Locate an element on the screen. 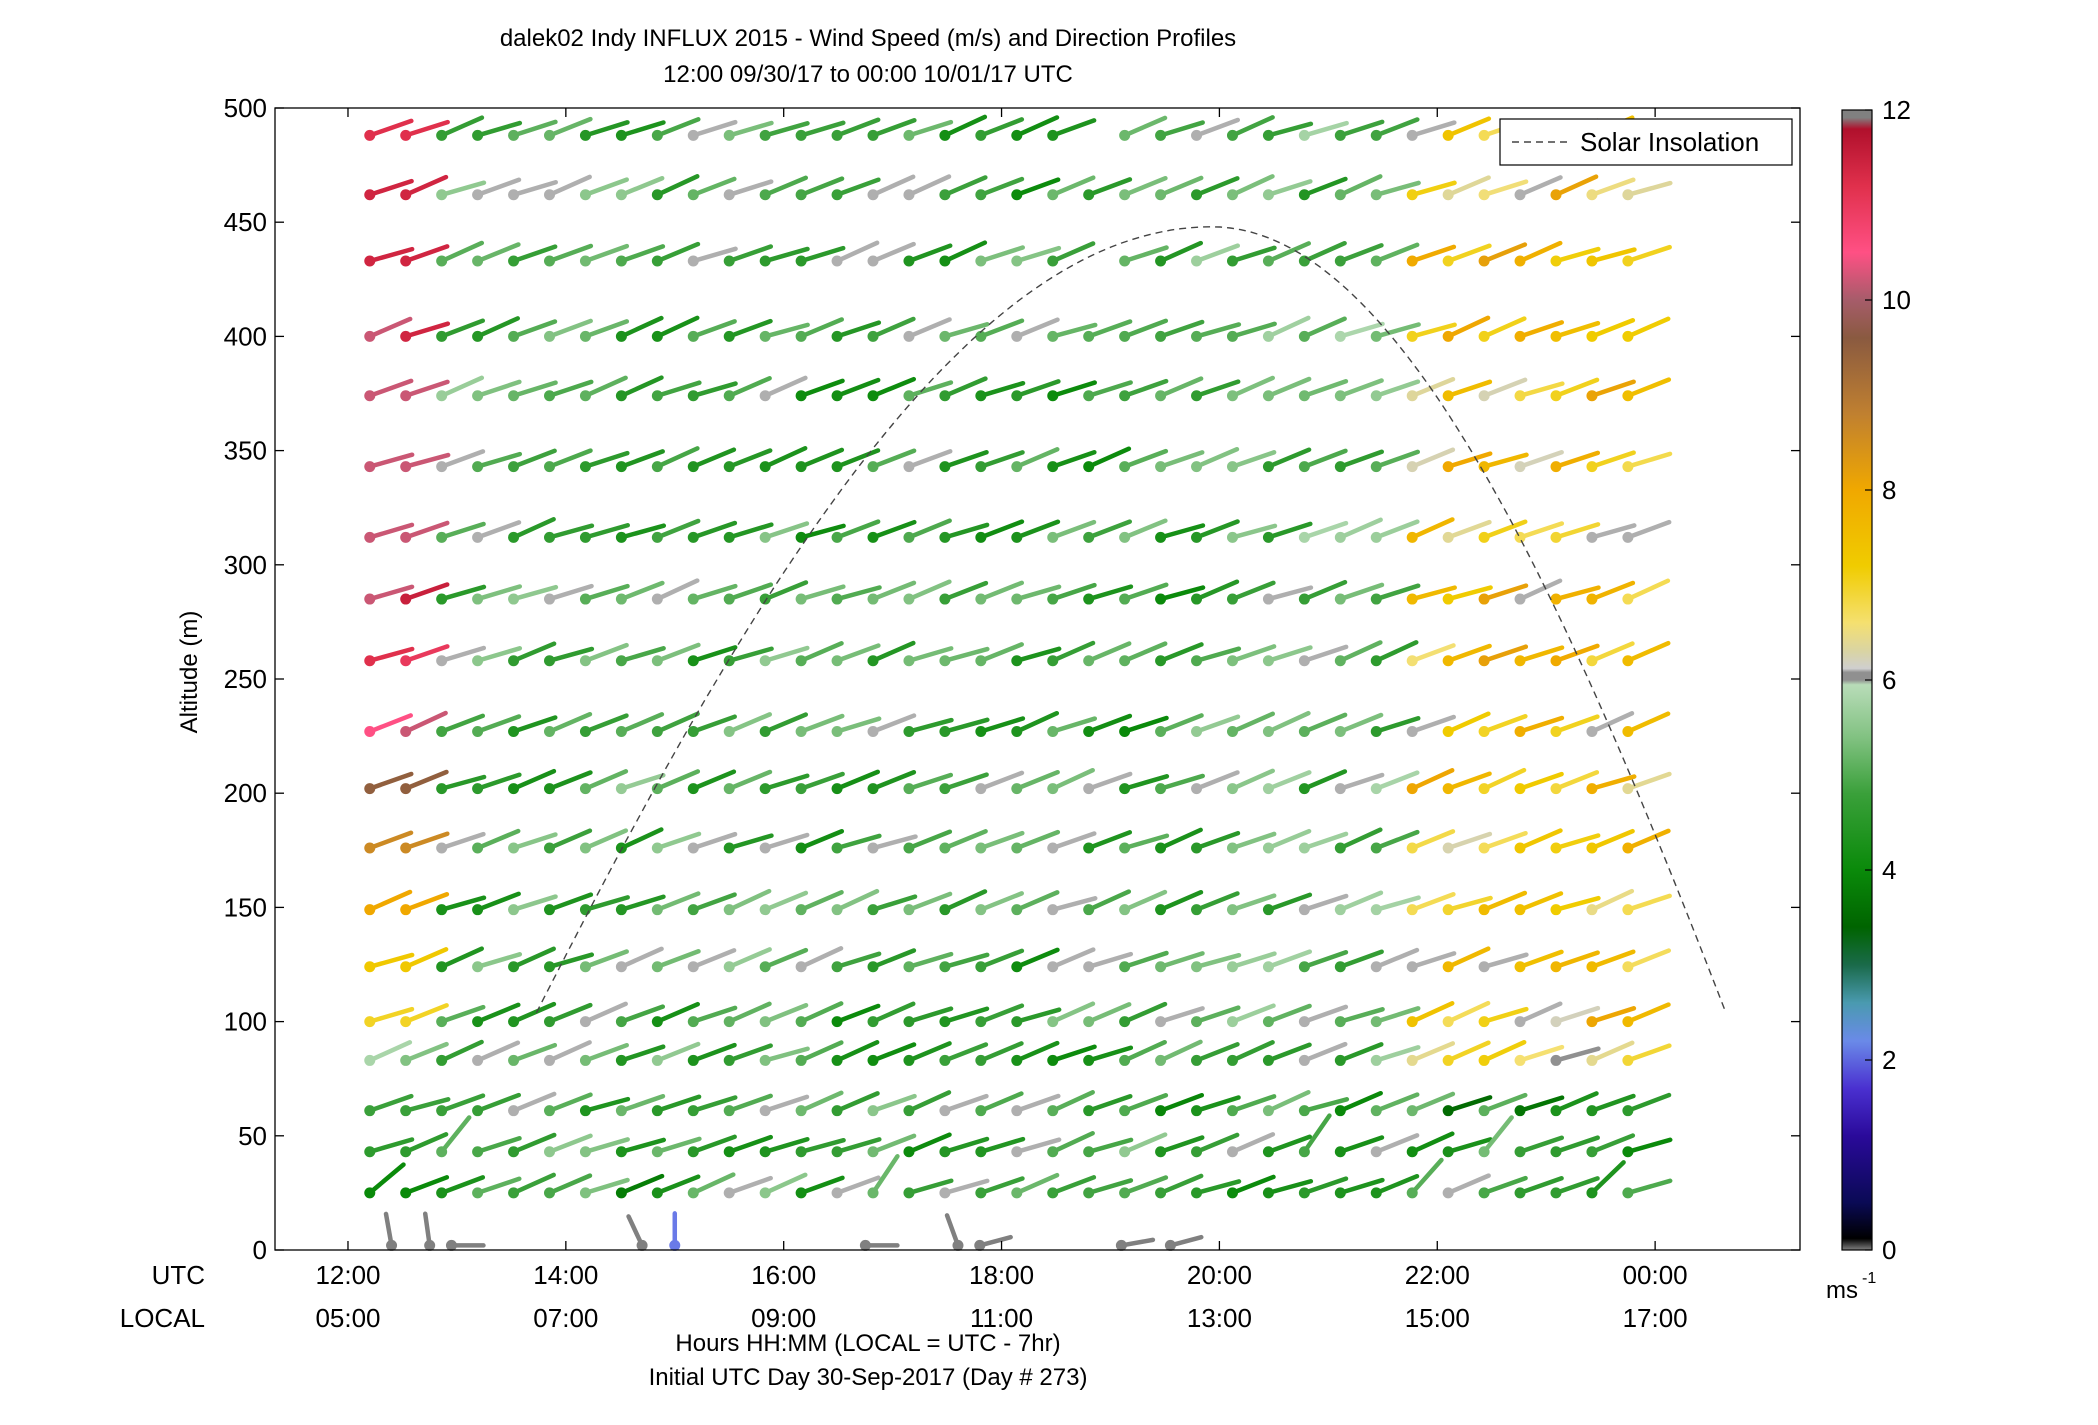 This screenshot has height=1425, width=2098. legend: Solar Insolation is located at coordinates (1646, 142).